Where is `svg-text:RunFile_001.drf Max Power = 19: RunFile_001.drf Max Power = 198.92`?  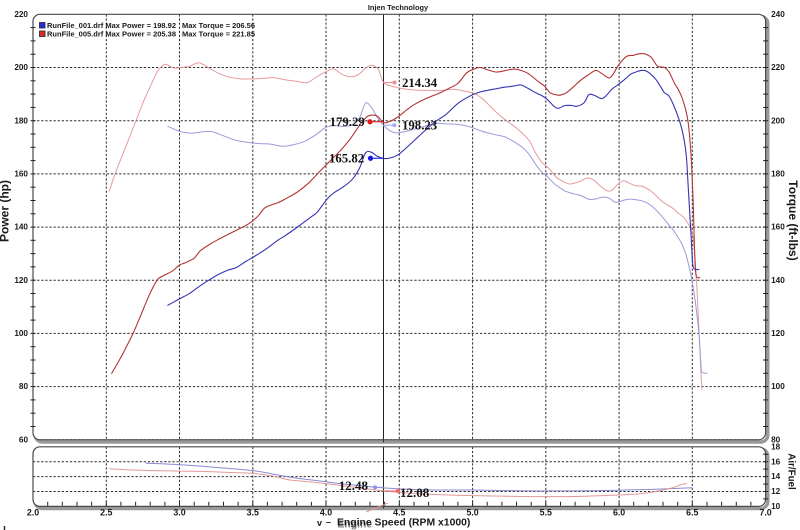 svg-text:RunFile_001.drf Max Power = 19: RunFile_001.drf Max Power = 198.92 is located at coordinates (111, 25).